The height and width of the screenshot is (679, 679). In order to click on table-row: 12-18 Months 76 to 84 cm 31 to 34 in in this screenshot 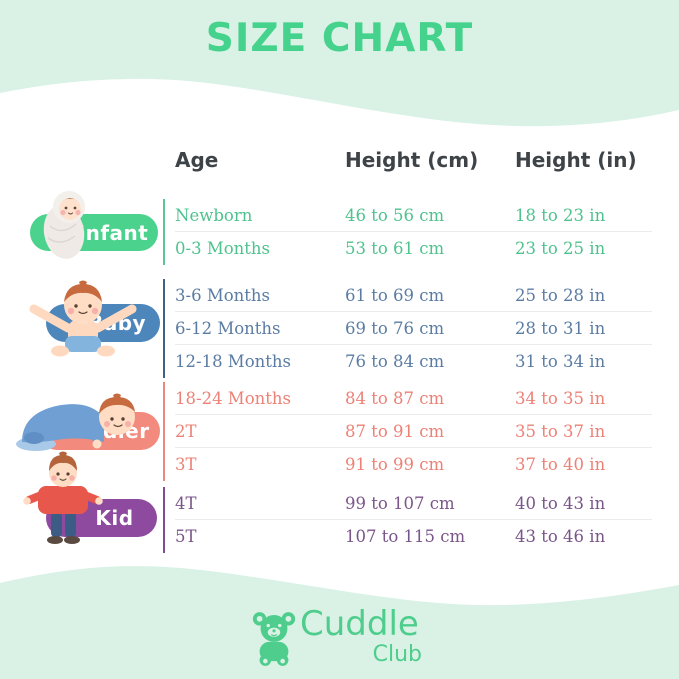, I will do `click(413, 361)`.